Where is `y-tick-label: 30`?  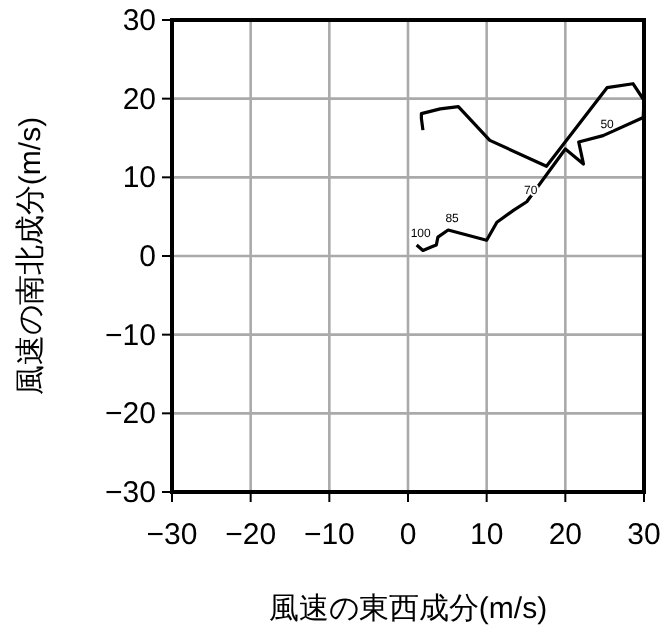
y-tick-label: 30 is located at coordinates (139, 21).